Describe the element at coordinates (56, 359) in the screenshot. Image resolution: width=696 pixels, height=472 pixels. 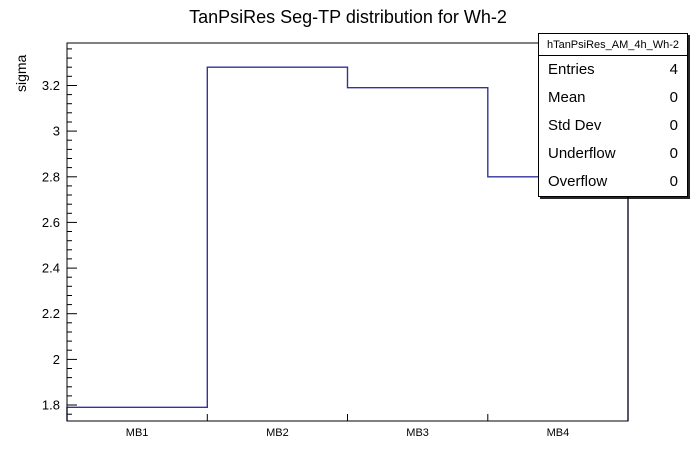
I see `y-tick-label: 2` at that location.